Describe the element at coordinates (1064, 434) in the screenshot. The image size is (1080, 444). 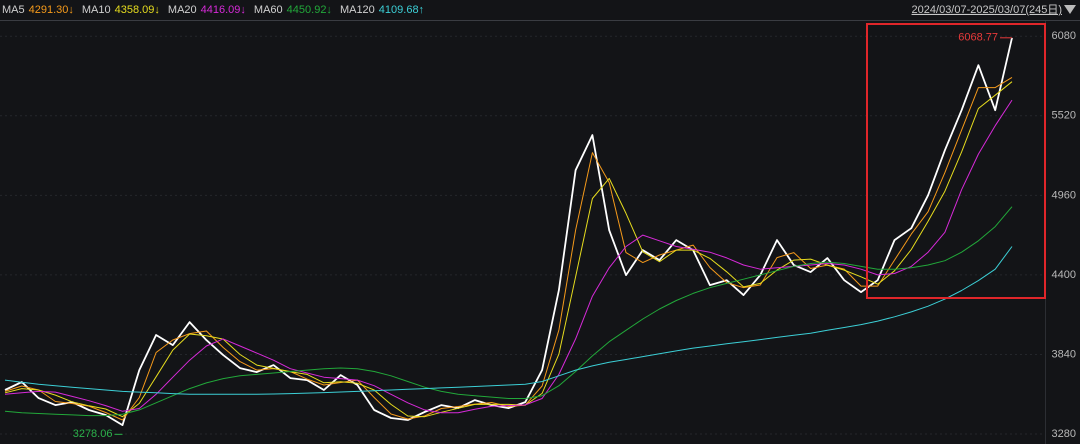
I see `y-tick-label: 3280` at that location.